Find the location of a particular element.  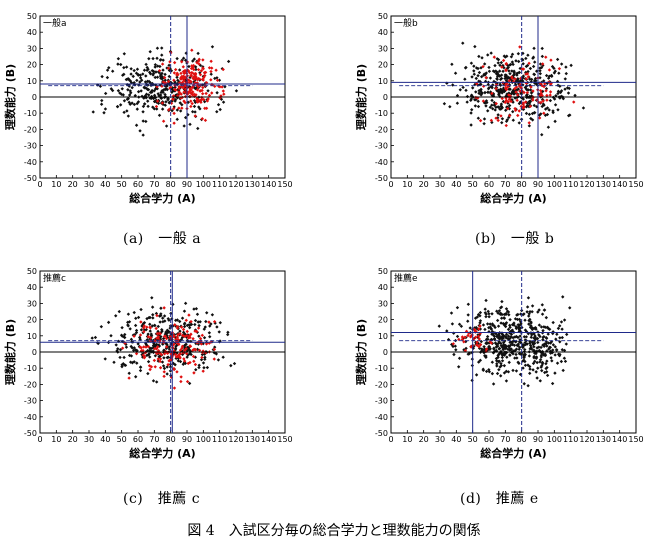

x-axis-label: 総合学力 (A) is located at coordinates (162, 198).